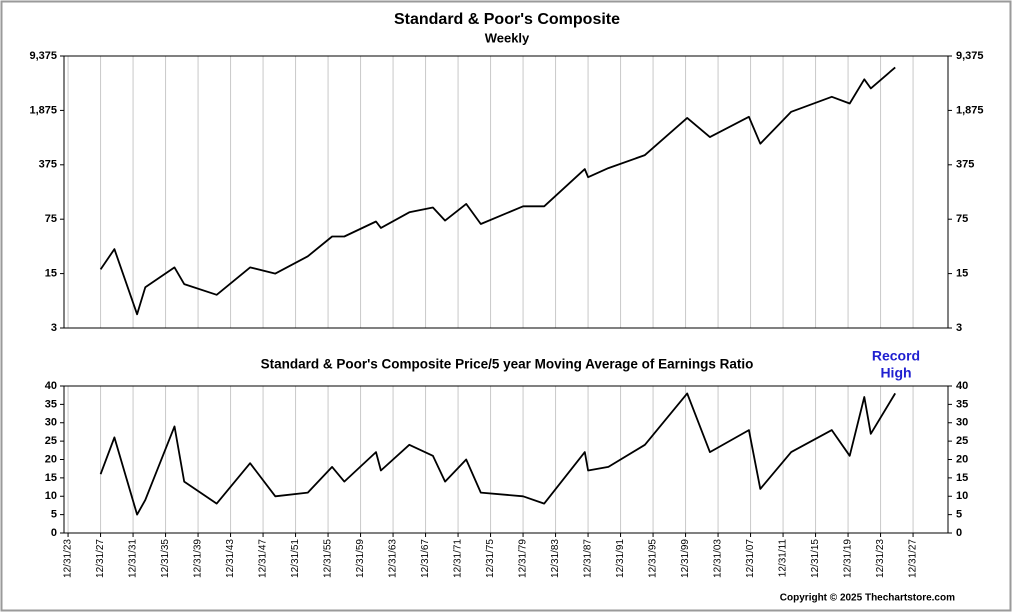 This screenshot has height=613, width=1013. I want to click on x-tick-label: 12/31/63, so click(393, 558).